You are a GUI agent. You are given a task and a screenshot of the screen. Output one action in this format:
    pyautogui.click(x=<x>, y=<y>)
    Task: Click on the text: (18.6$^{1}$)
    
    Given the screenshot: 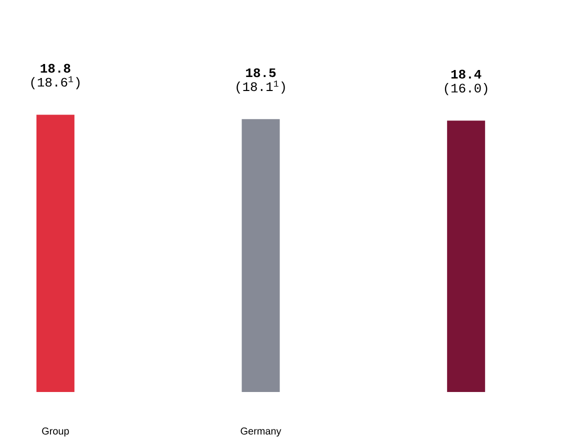 What is the action you would take?
    pyautogui.click(x=55, y=83)
    